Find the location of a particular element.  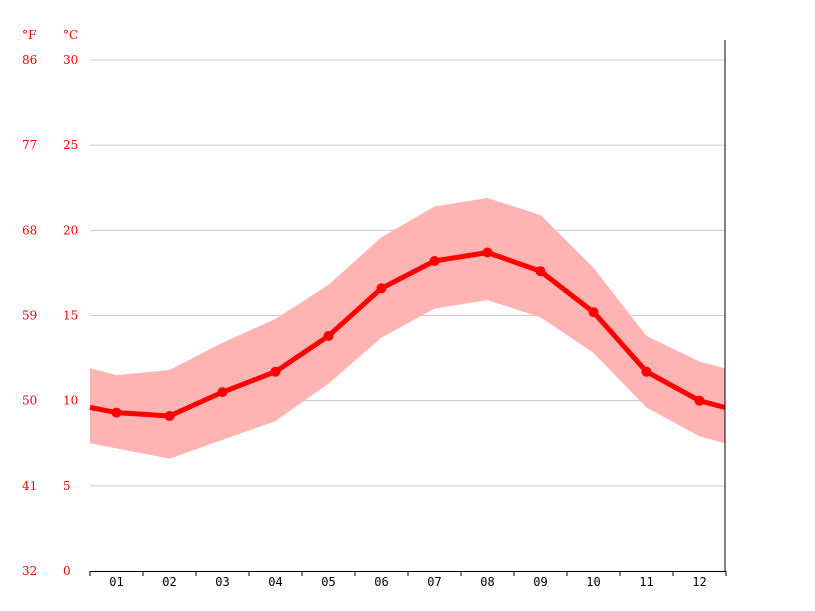

fahrenheit-tick-label: 59 is located at coordinates (29, 316).